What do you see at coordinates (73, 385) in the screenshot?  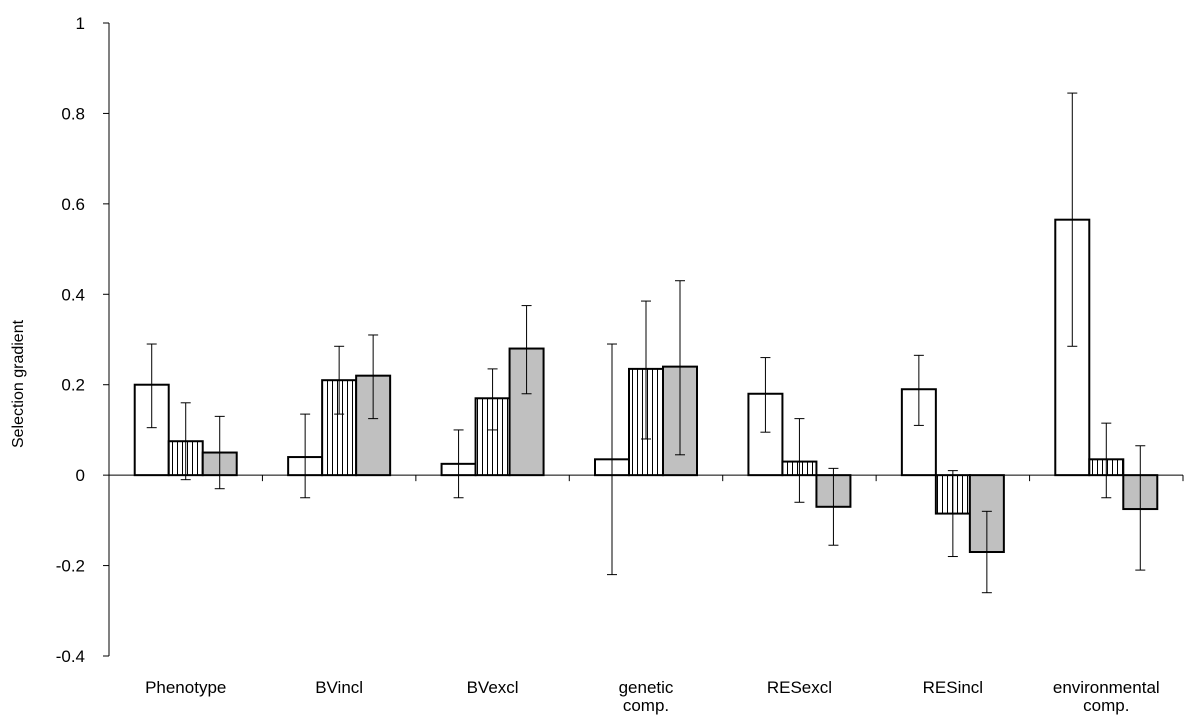 I see `y-tick-label: 0.2` at bounding box center [73, 385].